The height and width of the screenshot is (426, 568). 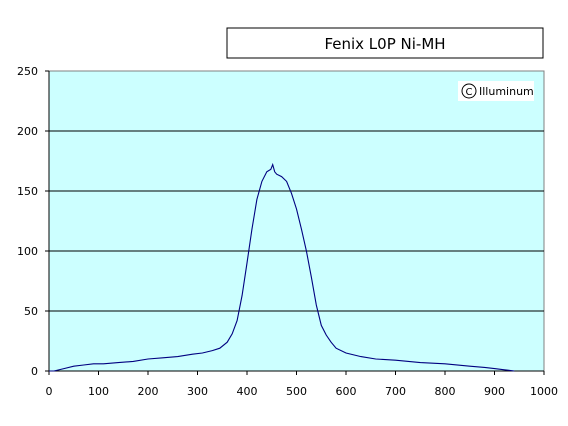 I want to click on chart-title: Fenix L0P Ni-MH, so click(x=384, y=44).